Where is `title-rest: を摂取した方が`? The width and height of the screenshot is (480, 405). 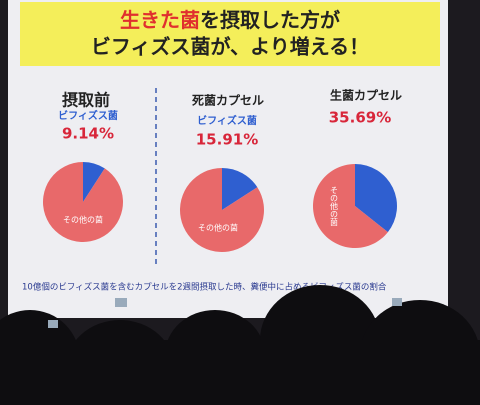
title-rest: を摂取した方が is located at coordinates (270, 20).